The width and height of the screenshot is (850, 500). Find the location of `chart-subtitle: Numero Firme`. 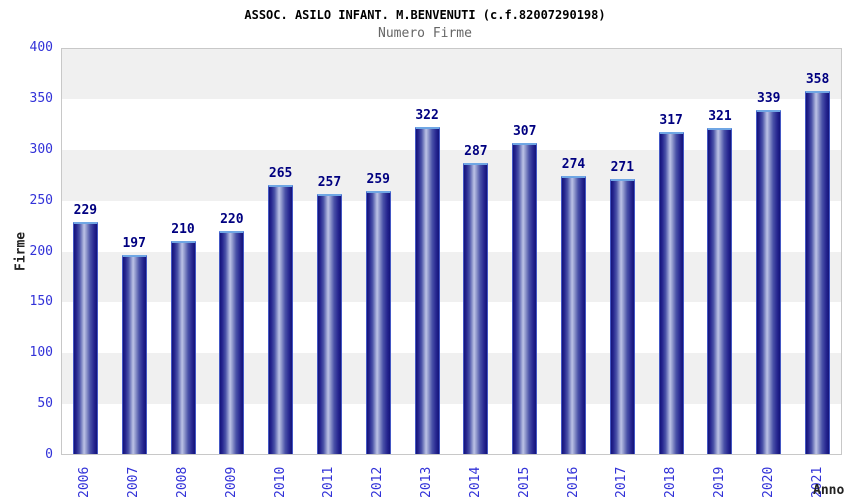

chart-subtitle: Numero Firme is located at coordinates (425, 33).